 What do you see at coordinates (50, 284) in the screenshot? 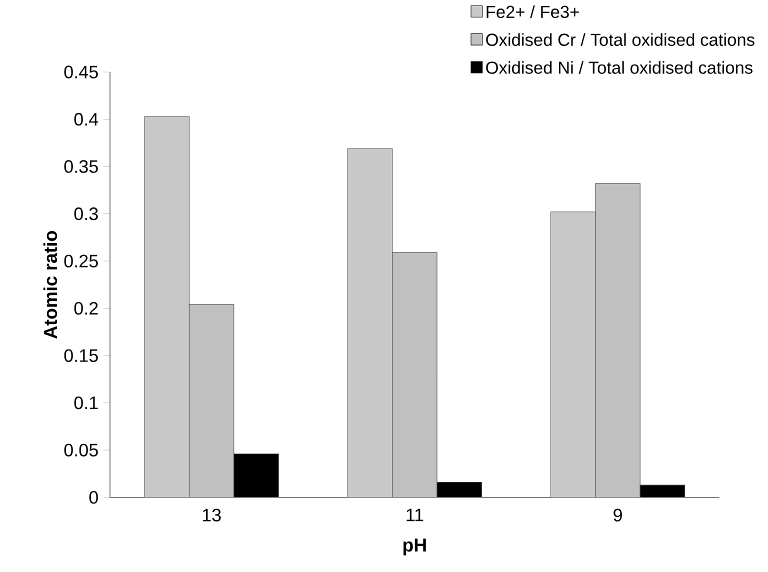
I see `y-axis-title: Atomic ratio` at bounding box center [50, 284].